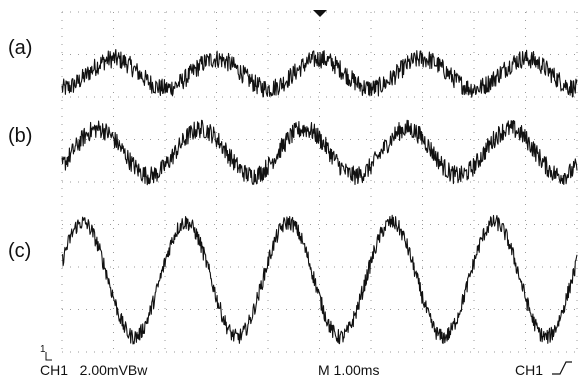 This screenshot has height=380, width=579. What do you see at coordinates (20, 48) in the screenshot?
I see `trace-label-a: (a)` at bounding box center [20, 48].